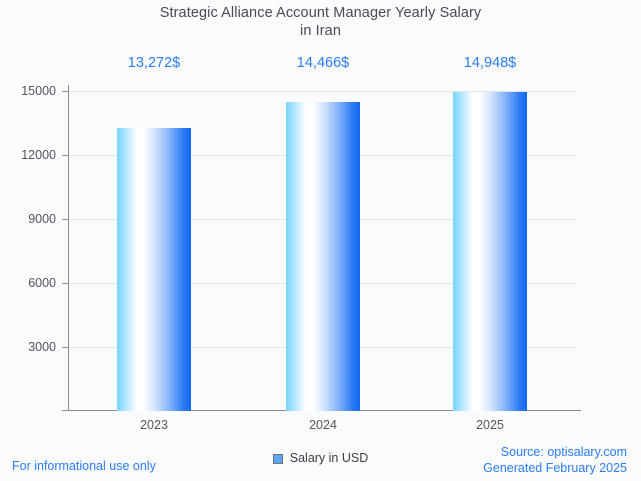 The height and width of the screenshot is (481, 641). What do you see at coordinates (323, 425) in the screenshot?
I see `x-tick-label-2024: 2024` at bounding box center [323, 425].